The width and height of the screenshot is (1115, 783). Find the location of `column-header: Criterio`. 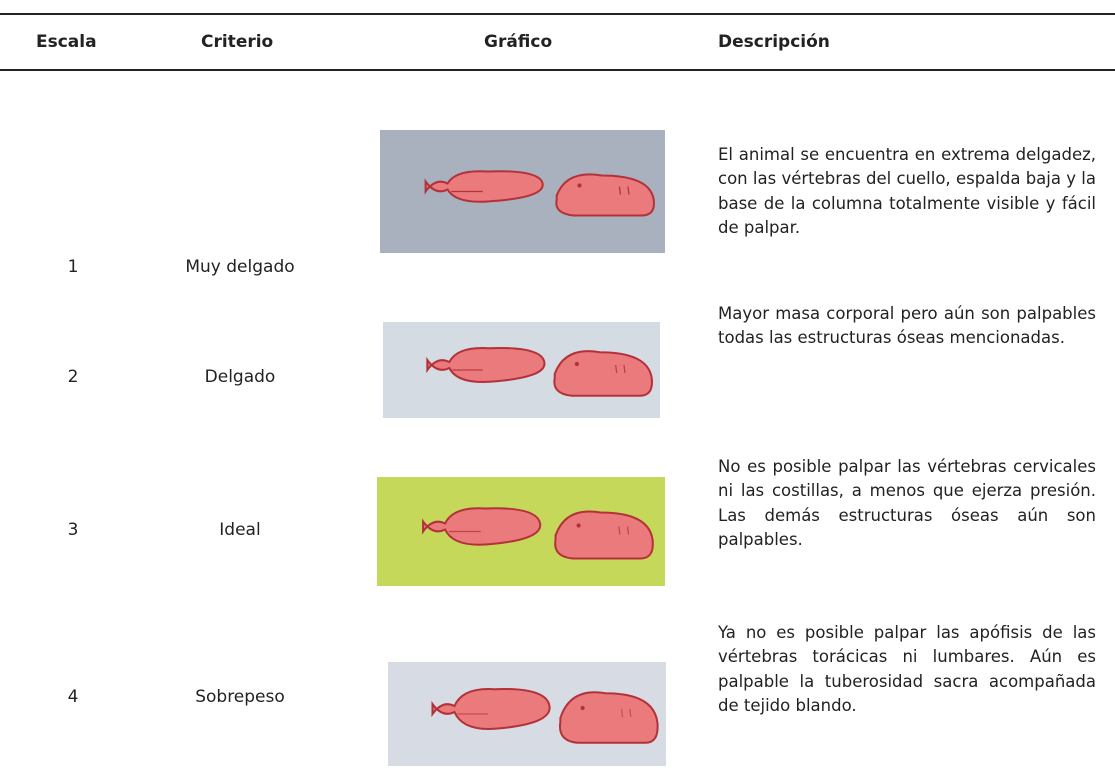

column-header: Criterio is located at coordinates (237, 42).